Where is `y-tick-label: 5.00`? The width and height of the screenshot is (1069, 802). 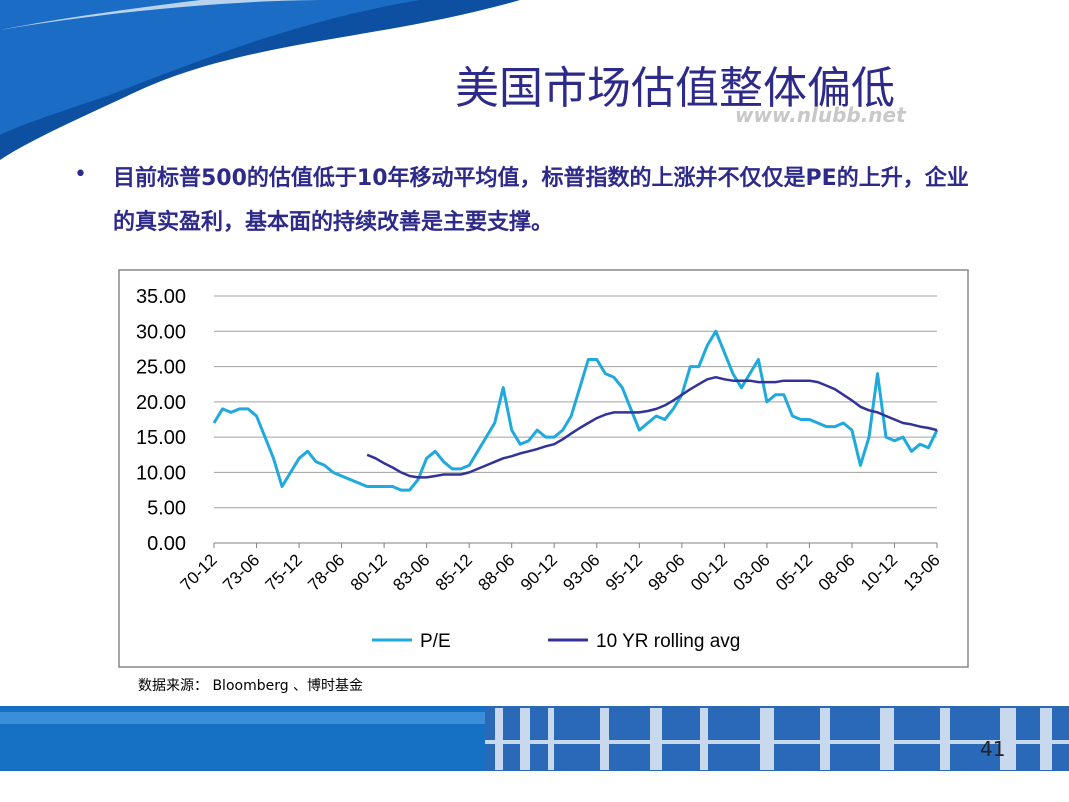 y-tick-label: 5.00 is located at coordinates (166, 509).